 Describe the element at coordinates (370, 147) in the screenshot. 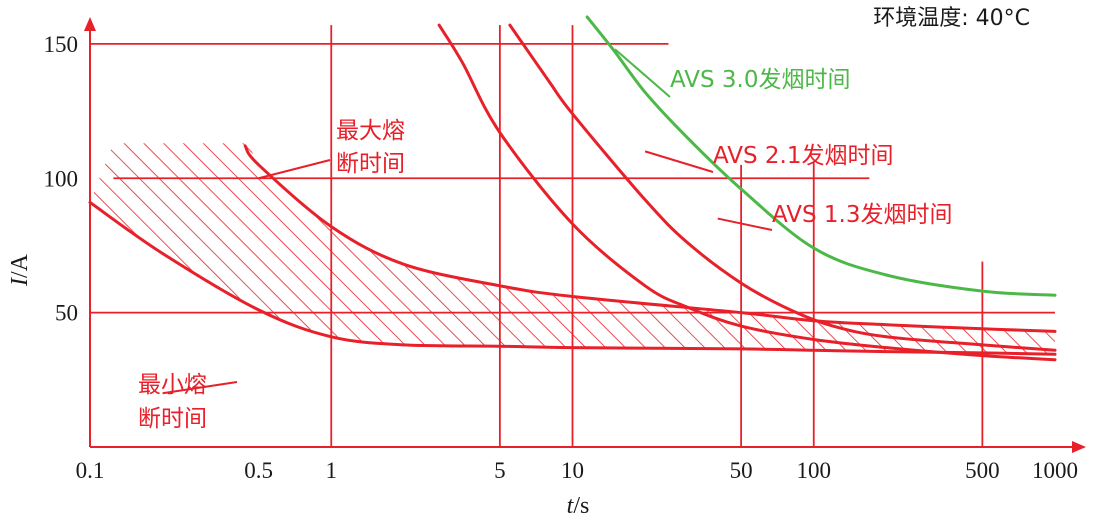

I see `annotation-label: 最大熔断时间` at that location.